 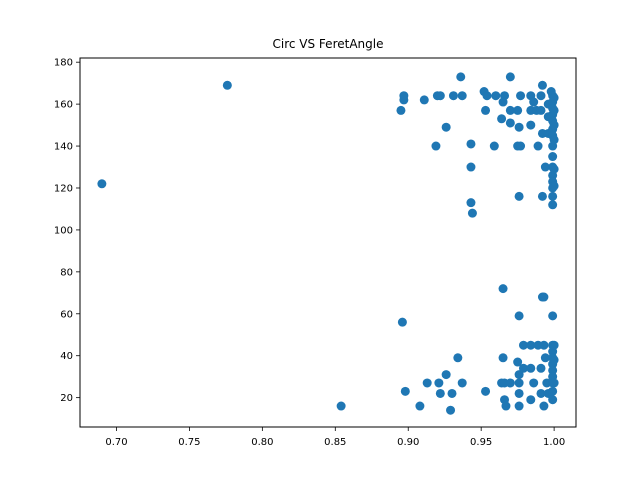 What do you see at coordinates (66, 398) in the screenshot?
I see `y-tick-label: 20` at bounding box center [66, 398].